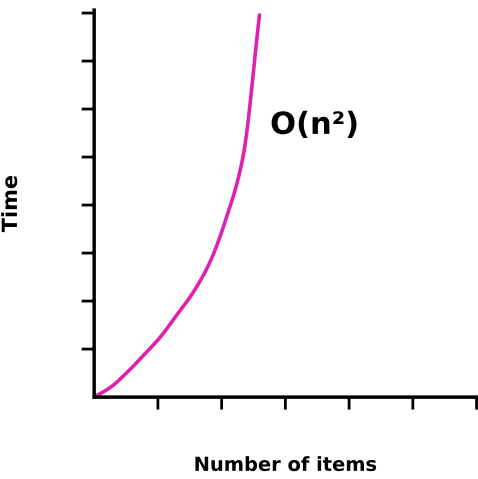 The image size is (478, 479). What do you see at coordinates (9, 204) in the screenshot?
I see `y-axis-title: Time` at bounding box center [9, 204].